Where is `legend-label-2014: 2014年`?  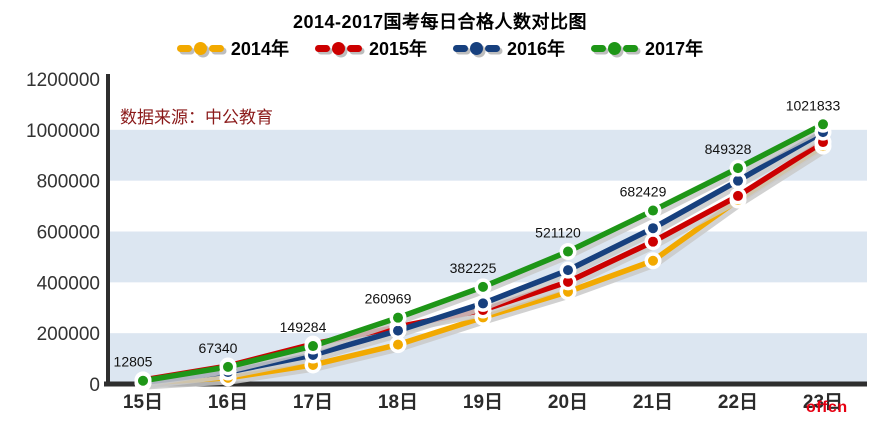
legend-label-2014: 2014年 is located at coordinates (259, 49).